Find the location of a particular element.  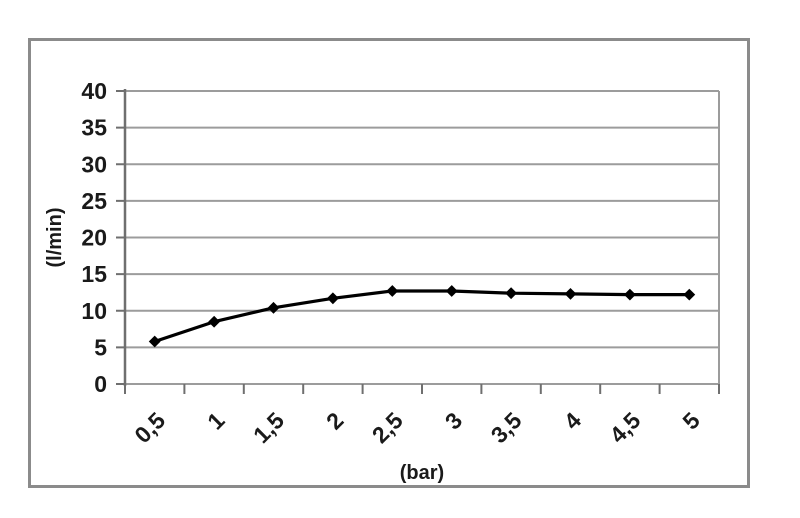

x-axis-tick-label: 5 is located at coordinates (691, 421).